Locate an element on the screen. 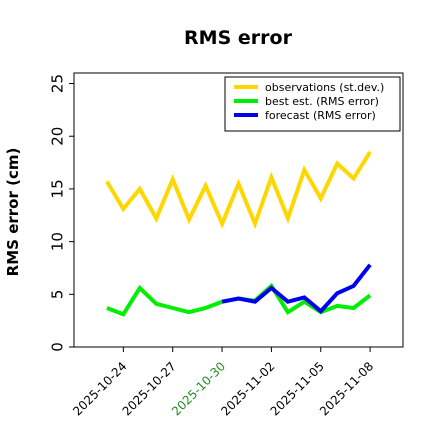 Image resolution: width=440 pixels, height=440 pixels. chart-title: RMS error is located at coordinates (238, 38).